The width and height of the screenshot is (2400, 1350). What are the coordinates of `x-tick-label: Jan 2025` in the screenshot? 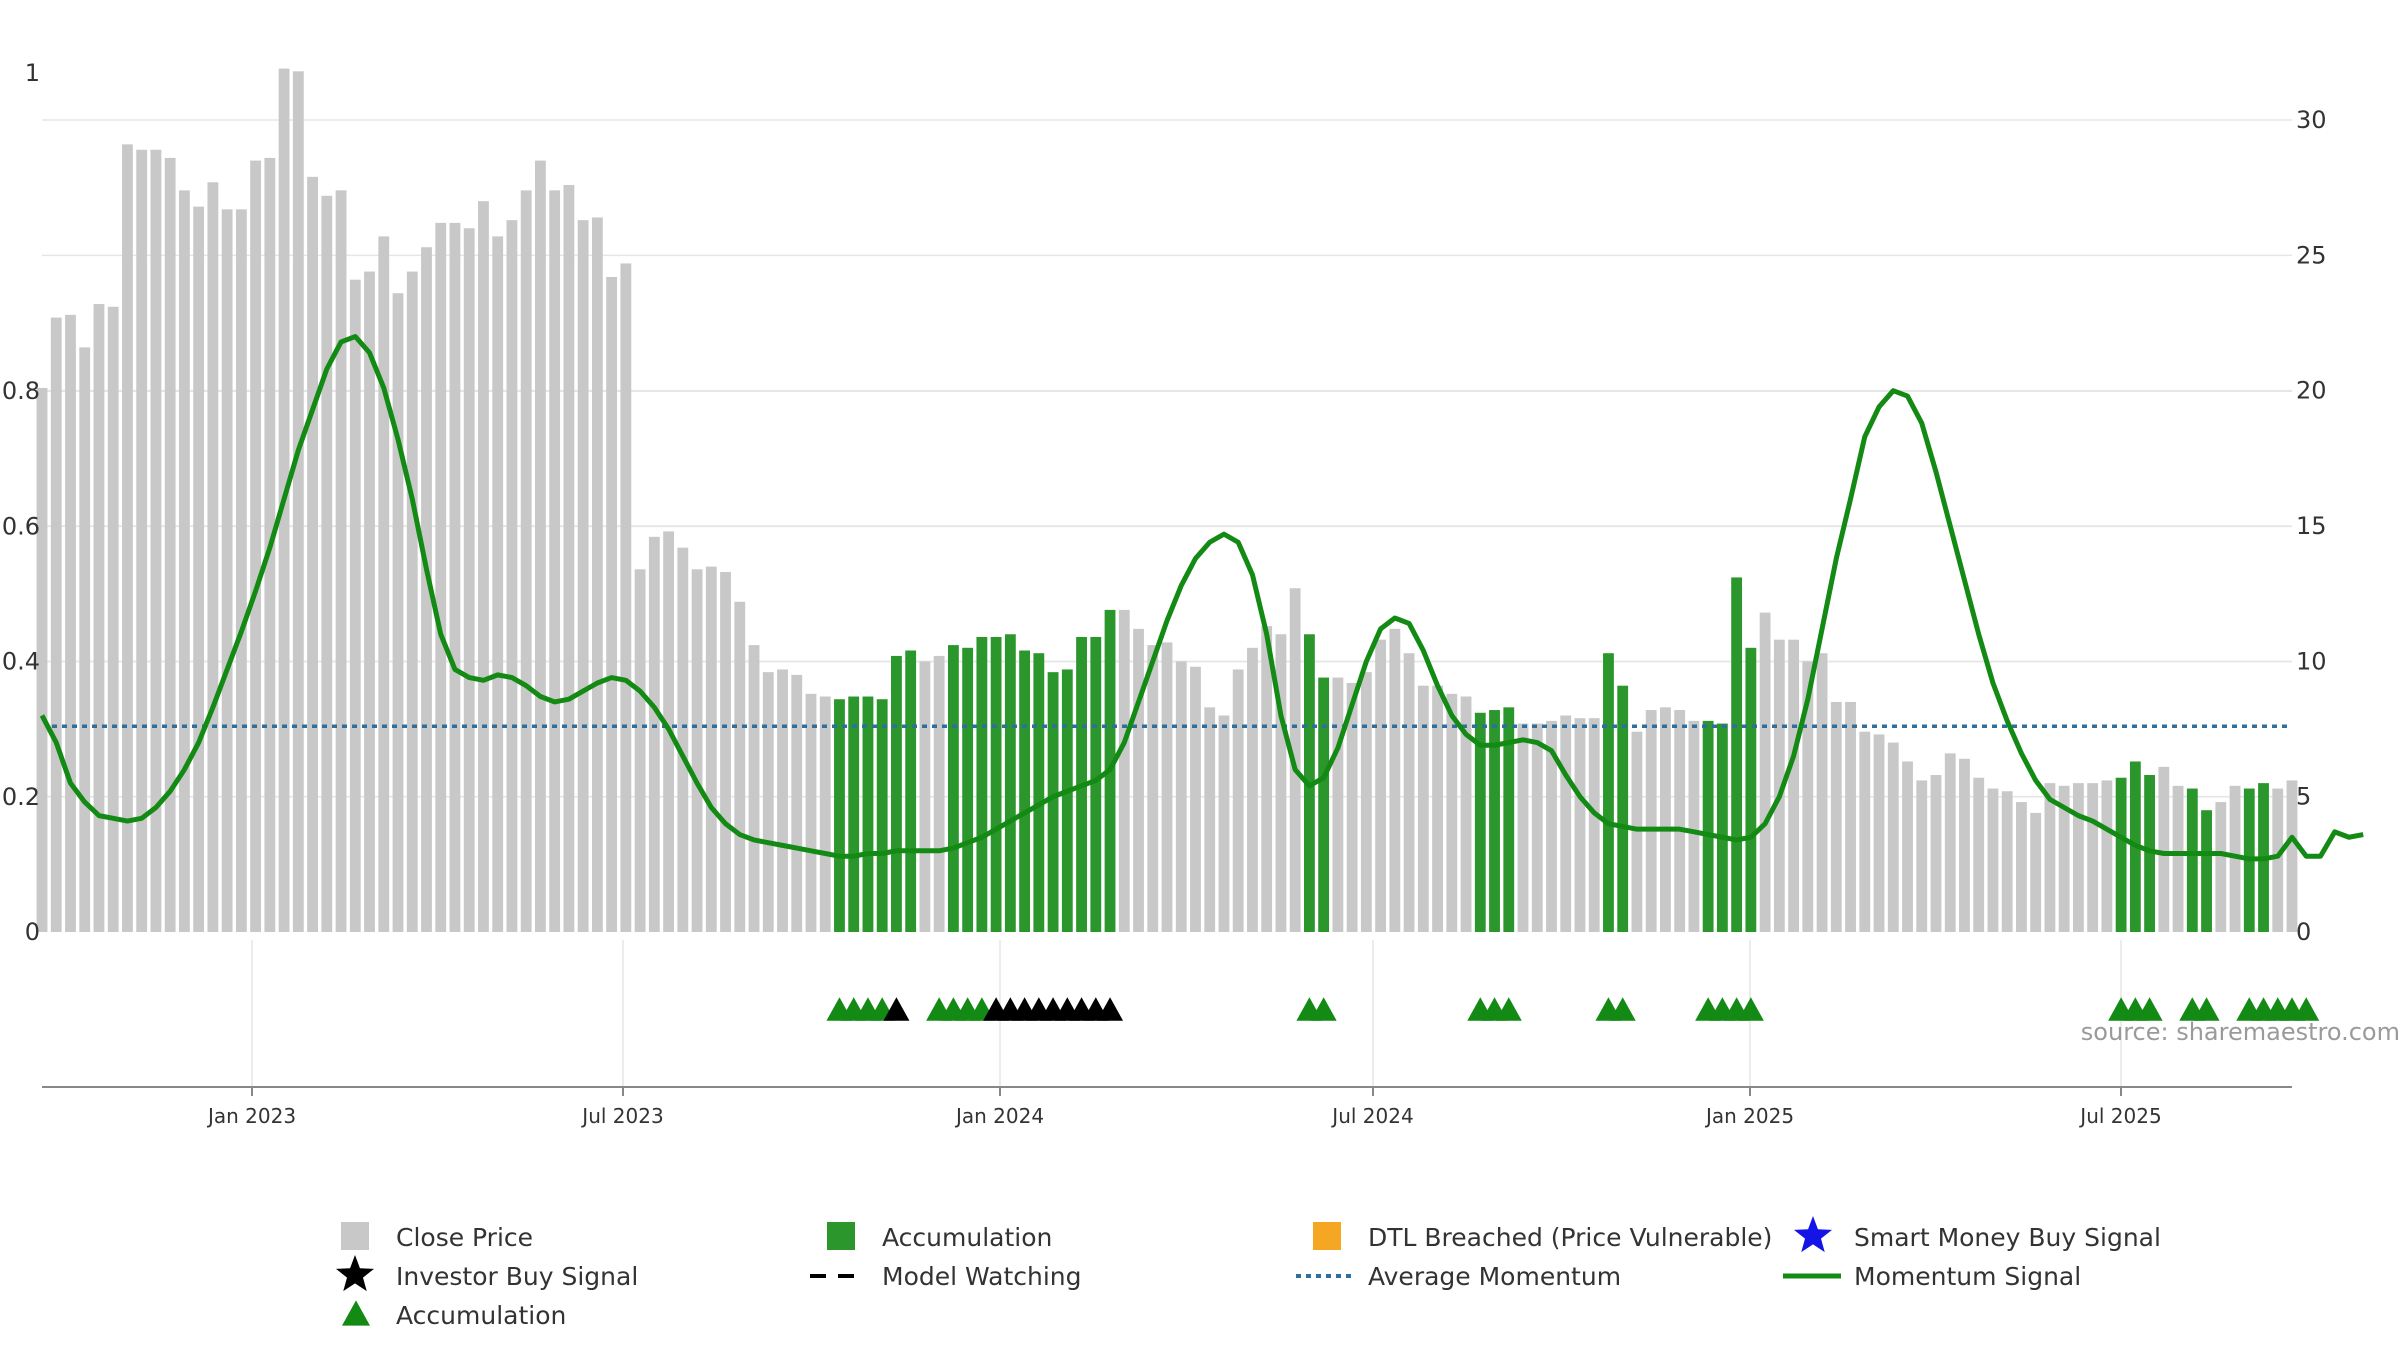 It's located at (1749, 1116).